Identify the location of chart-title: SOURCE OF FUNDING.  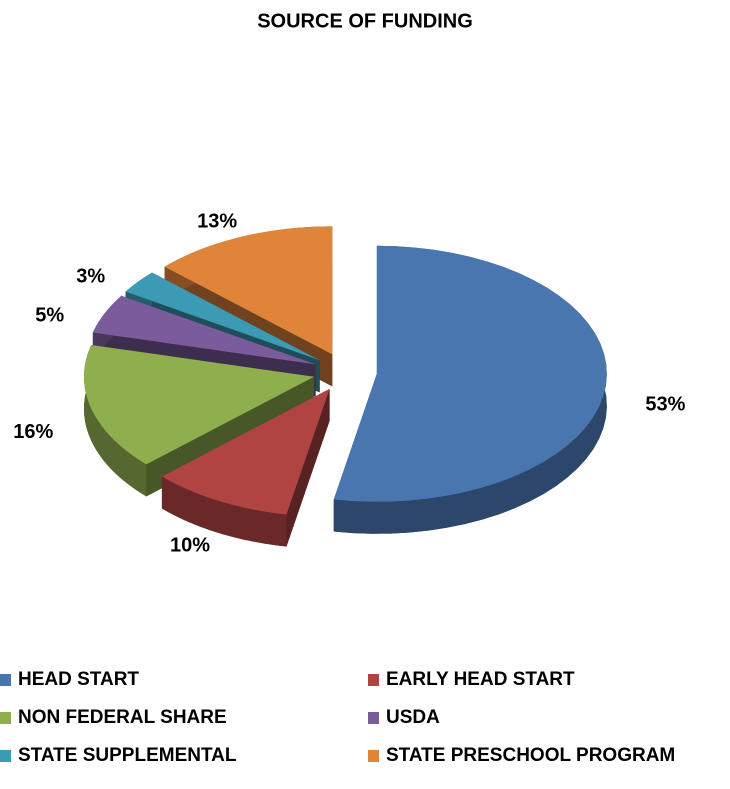
(365, 21).